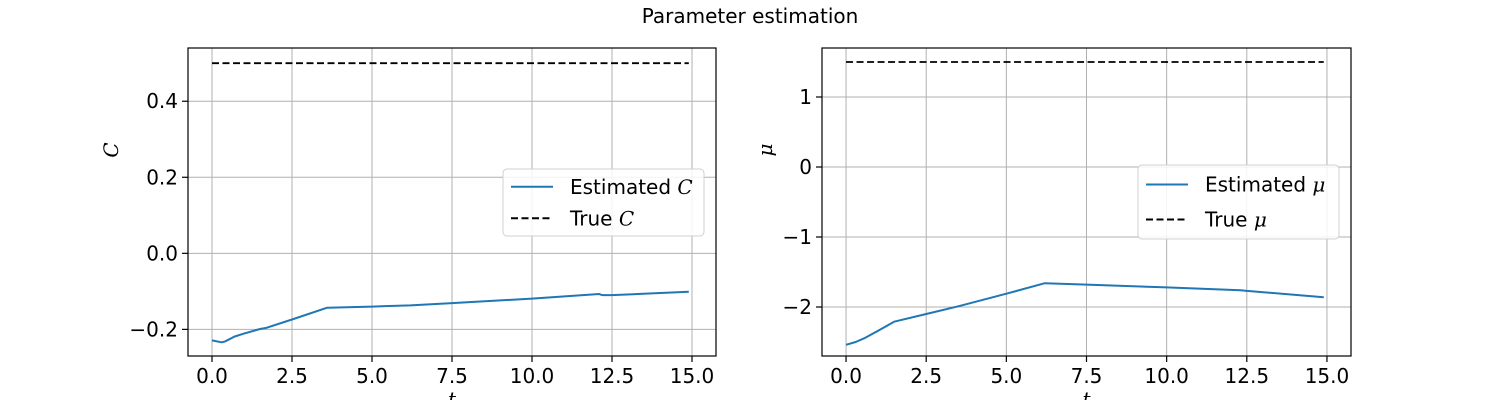 The width and height of the screenshot is (1500, 400). What do you see at coordinates (765, 150) in the screenshot?
I see `y-axis-label: μ` at bounding box center [765, 150].